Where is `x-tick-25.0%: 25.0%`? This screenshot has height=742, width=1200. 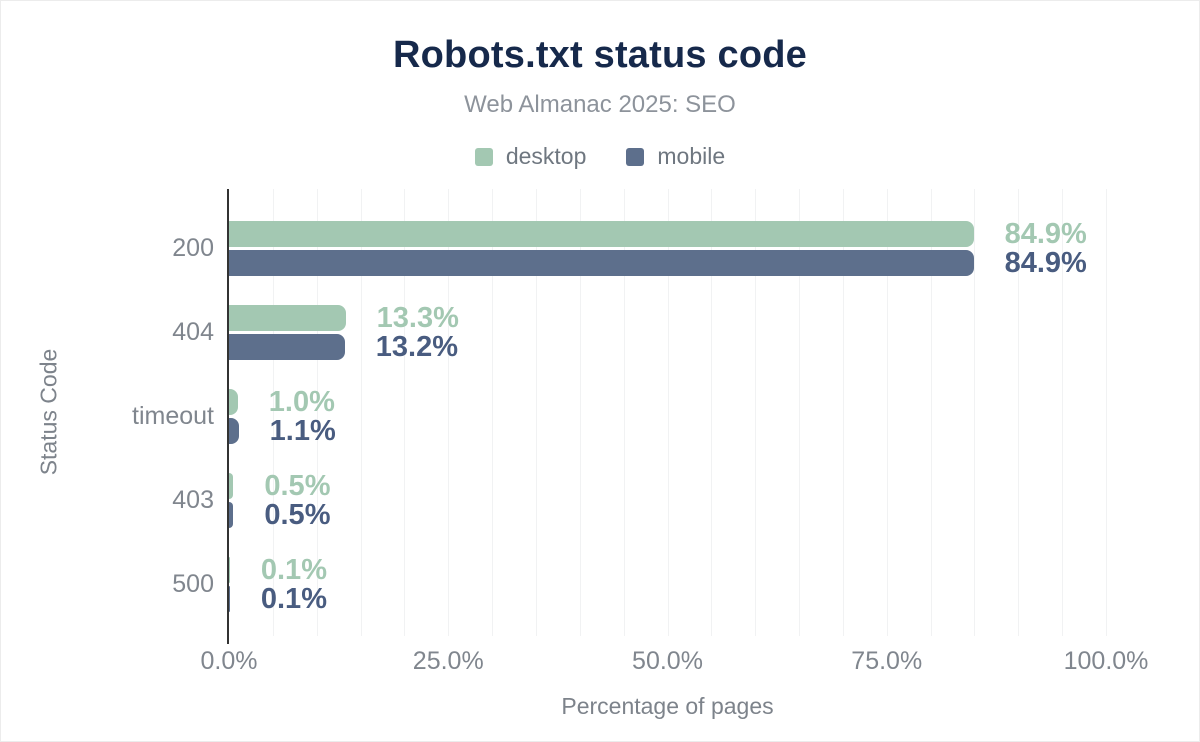 x-tick-25.0%: 25.0% is located at coordinates (448, 661).